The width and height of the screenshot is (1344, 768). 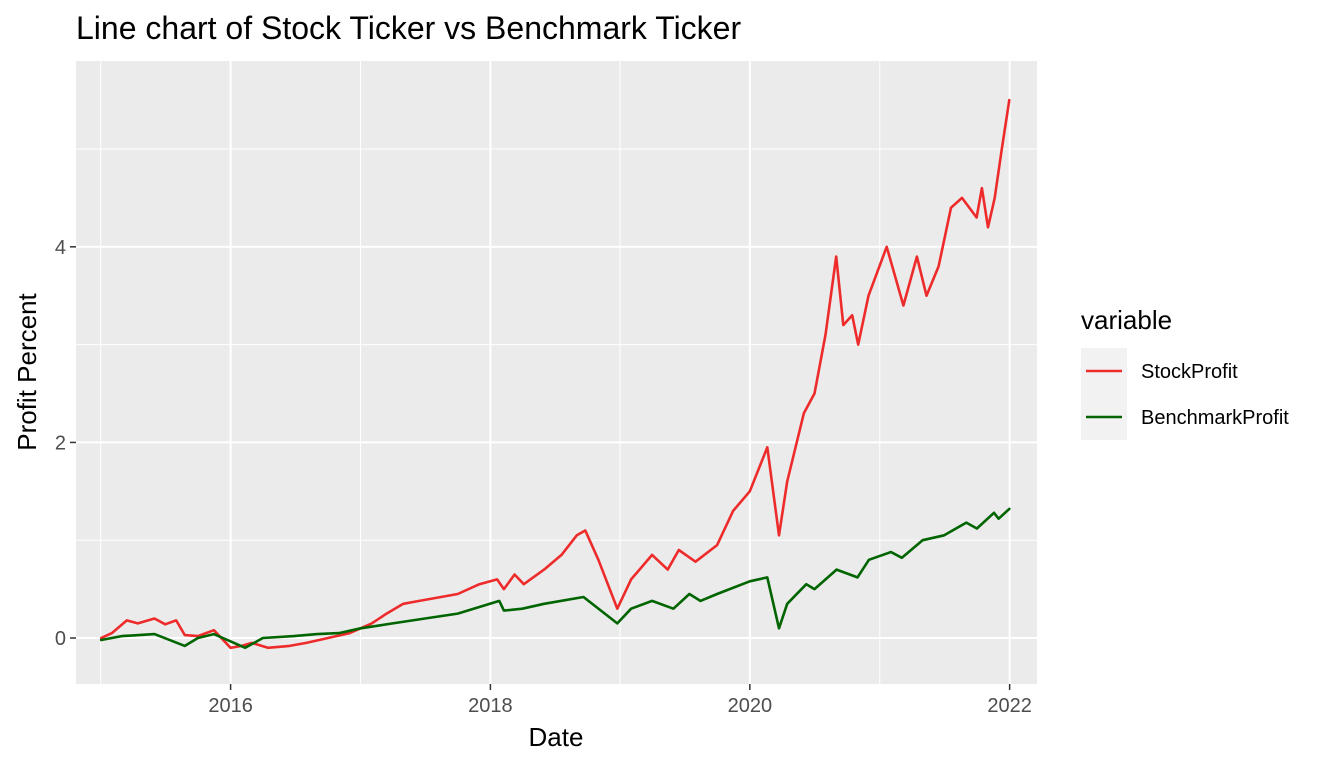 What do you see at coordinates (556, 737) in the screenshot?
I see `x-axis-title: Date` at bounding box center [556, 737].